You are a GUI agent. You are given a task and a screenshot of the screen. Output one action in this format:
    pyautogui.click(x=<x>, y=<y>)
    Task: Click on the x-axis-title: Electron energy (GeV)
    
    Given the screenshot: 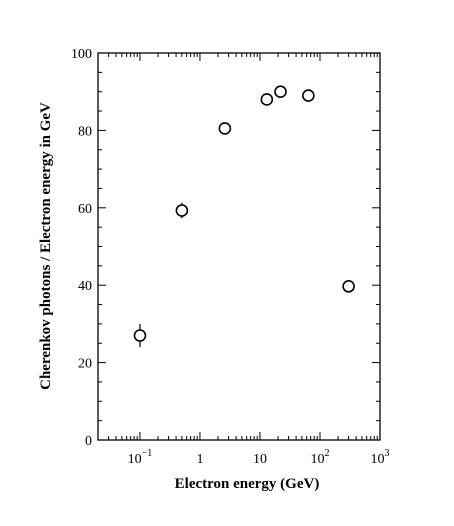 What is the action you would take?
    pyautogui.click(x=247, y=484)
    